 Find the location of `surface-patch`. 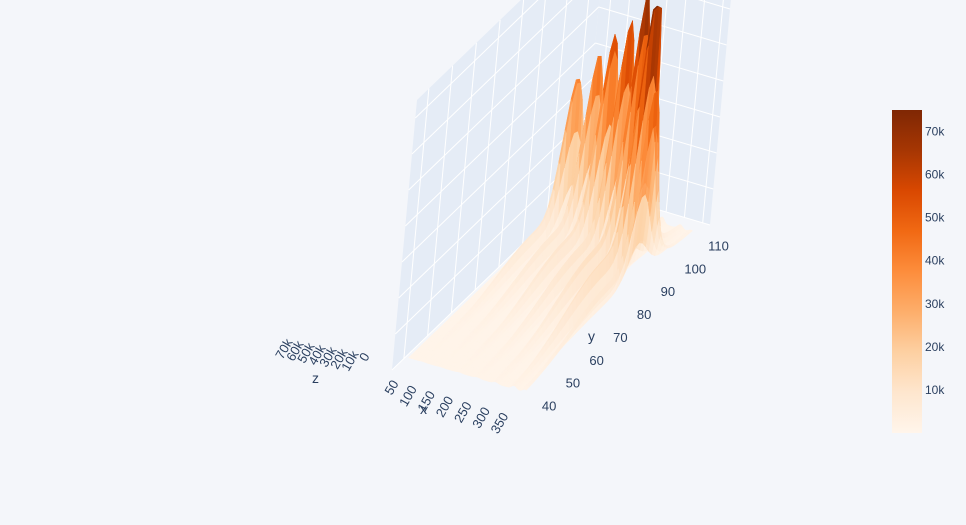

surface-patch is located at coordinates (527, 387).